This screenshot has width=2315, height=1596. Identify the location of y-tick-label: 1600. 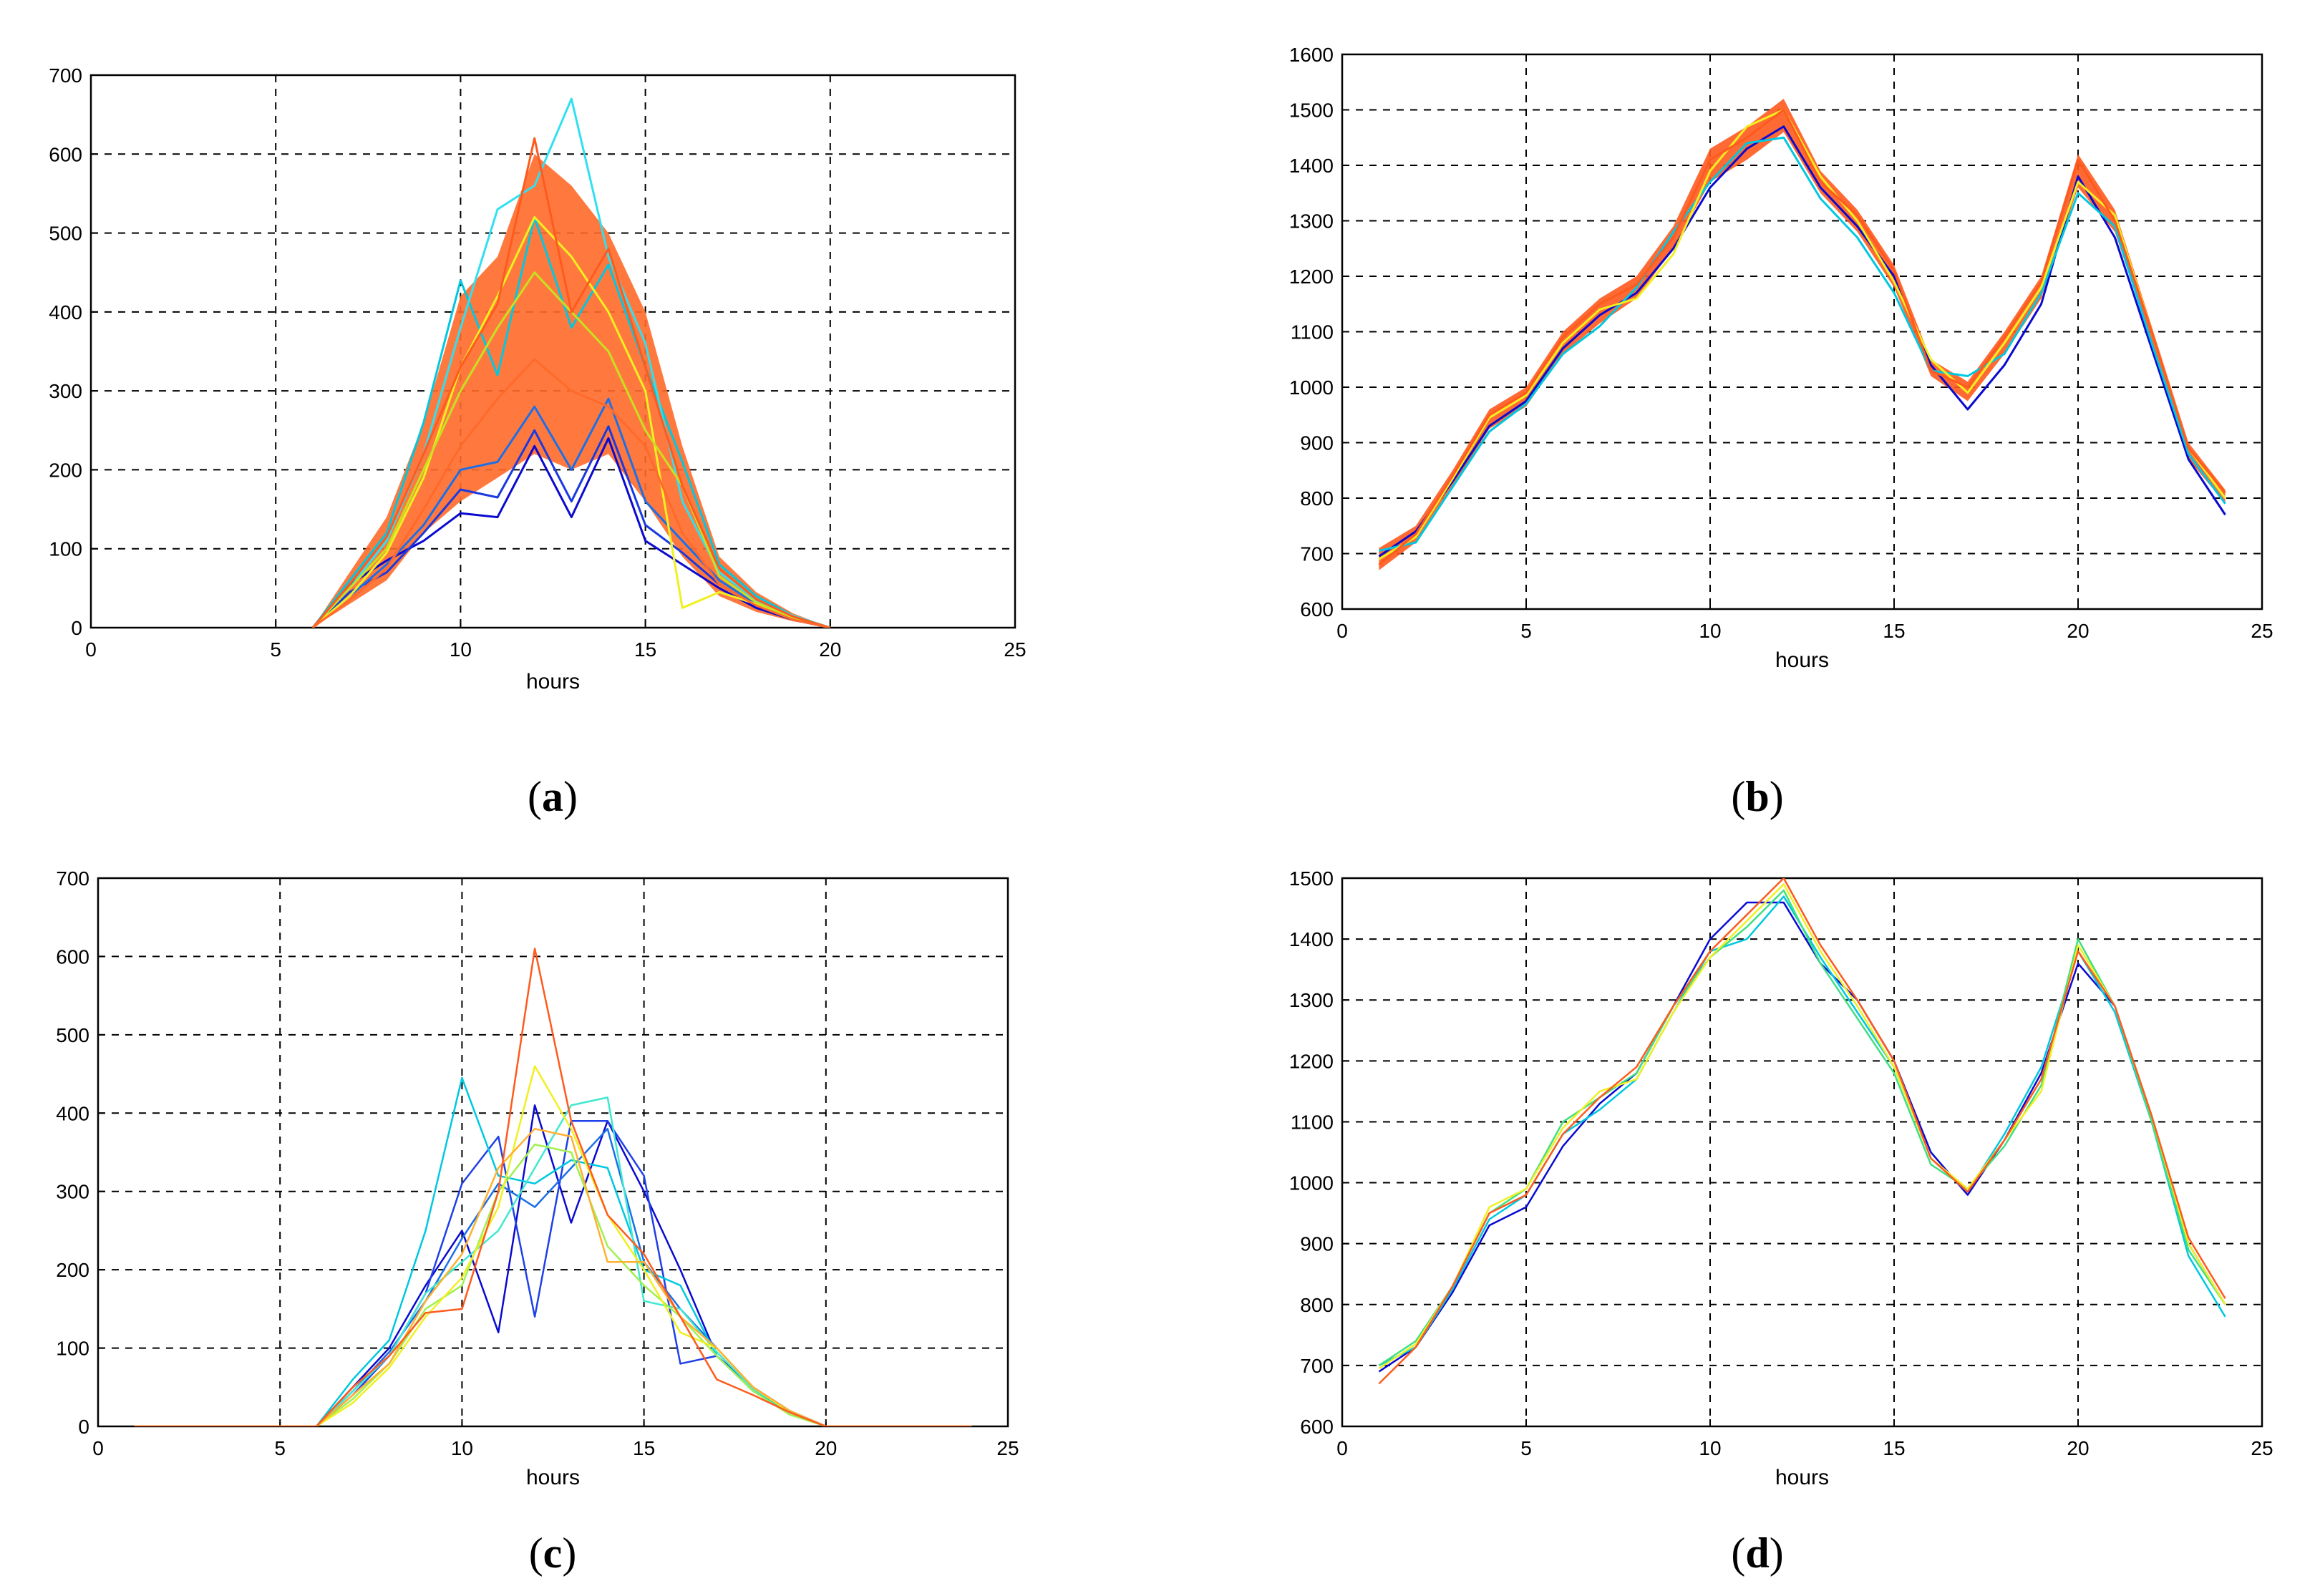
(1311, 55).